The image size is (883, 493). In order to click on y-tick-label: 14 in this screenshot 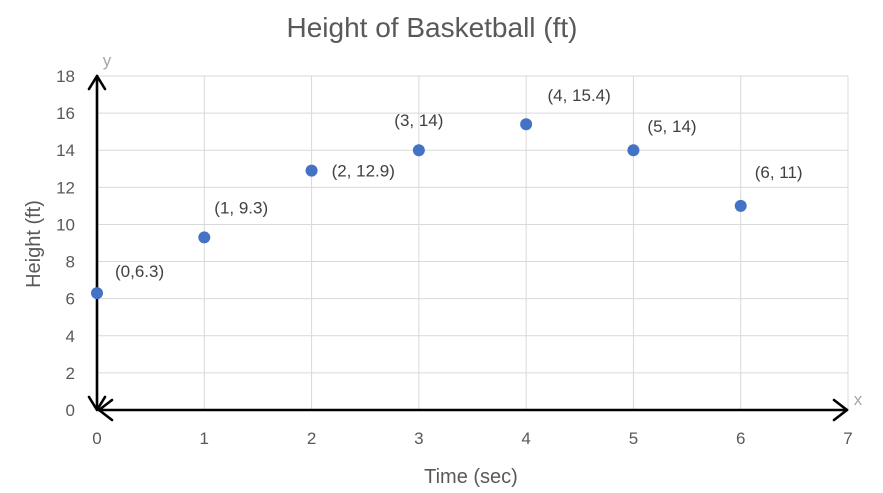, I will do `click(65, 150)`.